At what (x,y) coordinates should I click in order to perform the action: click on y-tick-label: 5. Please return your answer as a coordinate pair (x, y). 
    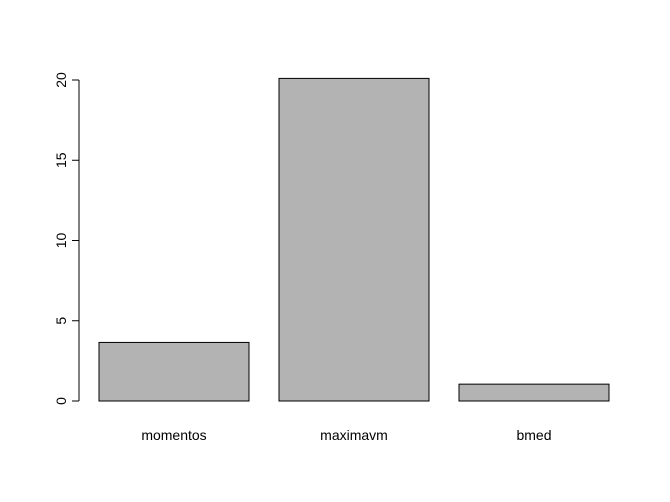
    Looking at the image, I should click on (61, 321).